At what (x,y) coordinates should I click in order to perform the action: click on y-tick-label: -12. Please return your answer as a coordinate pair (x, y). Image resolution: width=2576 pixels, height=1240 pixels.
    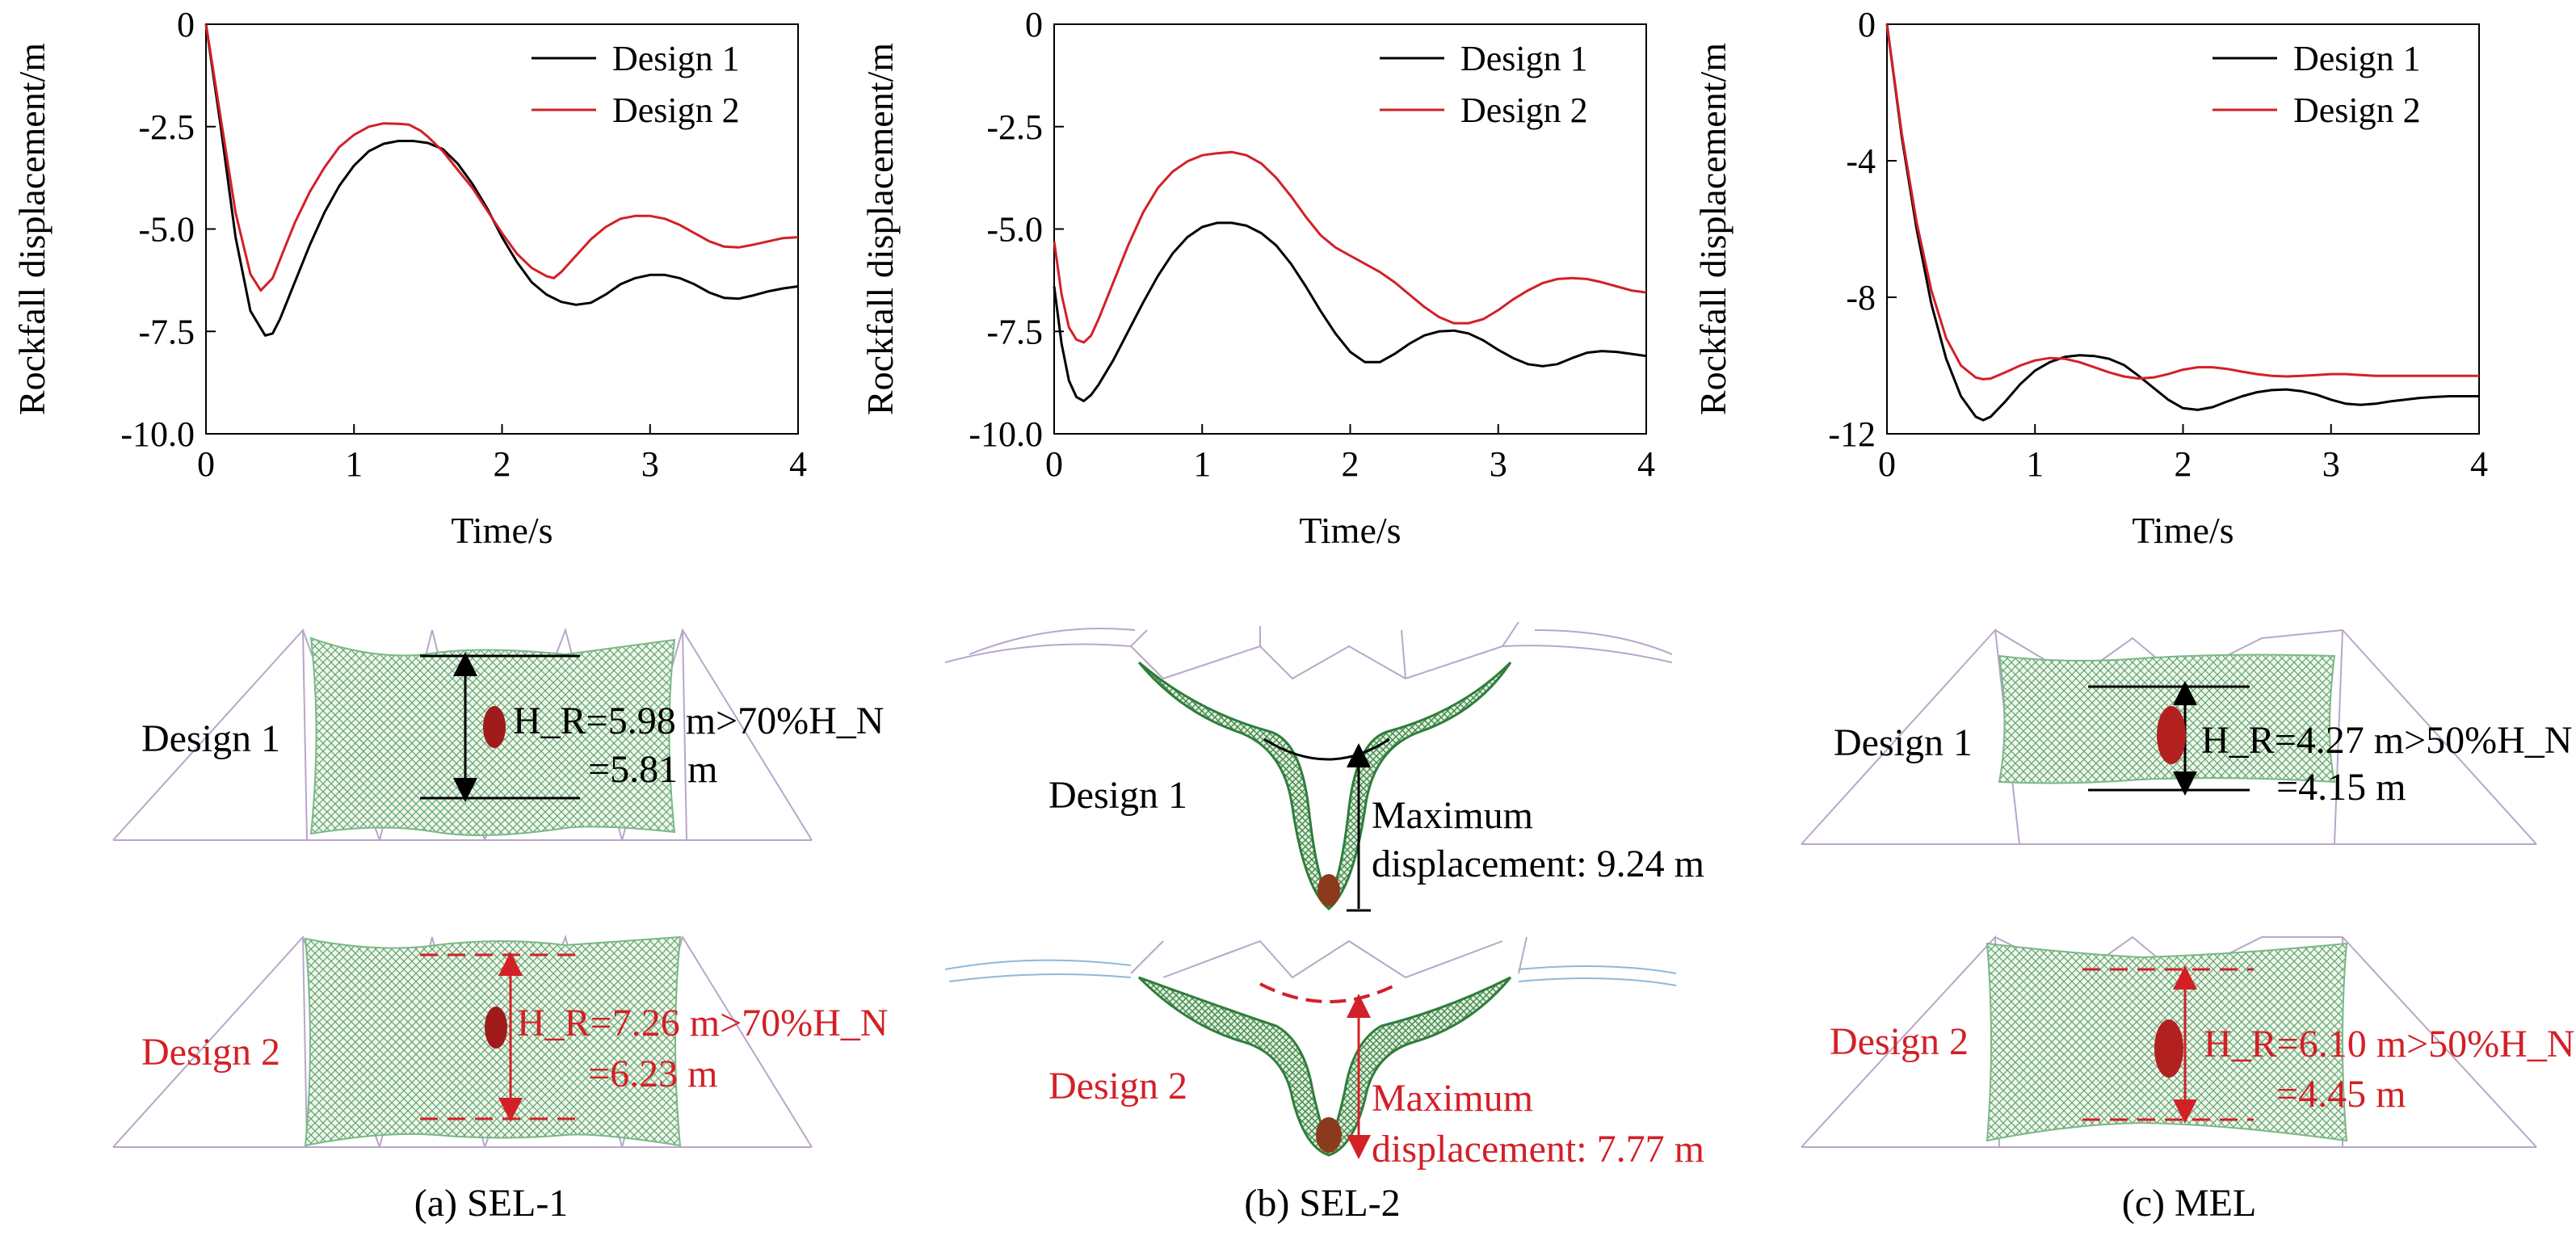
    Looking at the image, I should click on (1852, 434).